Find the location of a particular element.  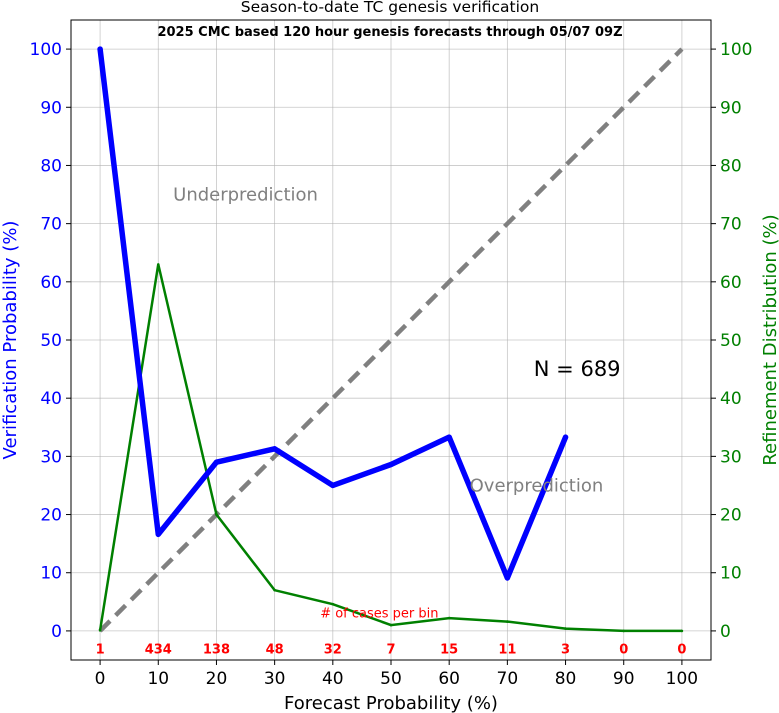

x-tick-label: 10 is located at coordinates (158, 679).